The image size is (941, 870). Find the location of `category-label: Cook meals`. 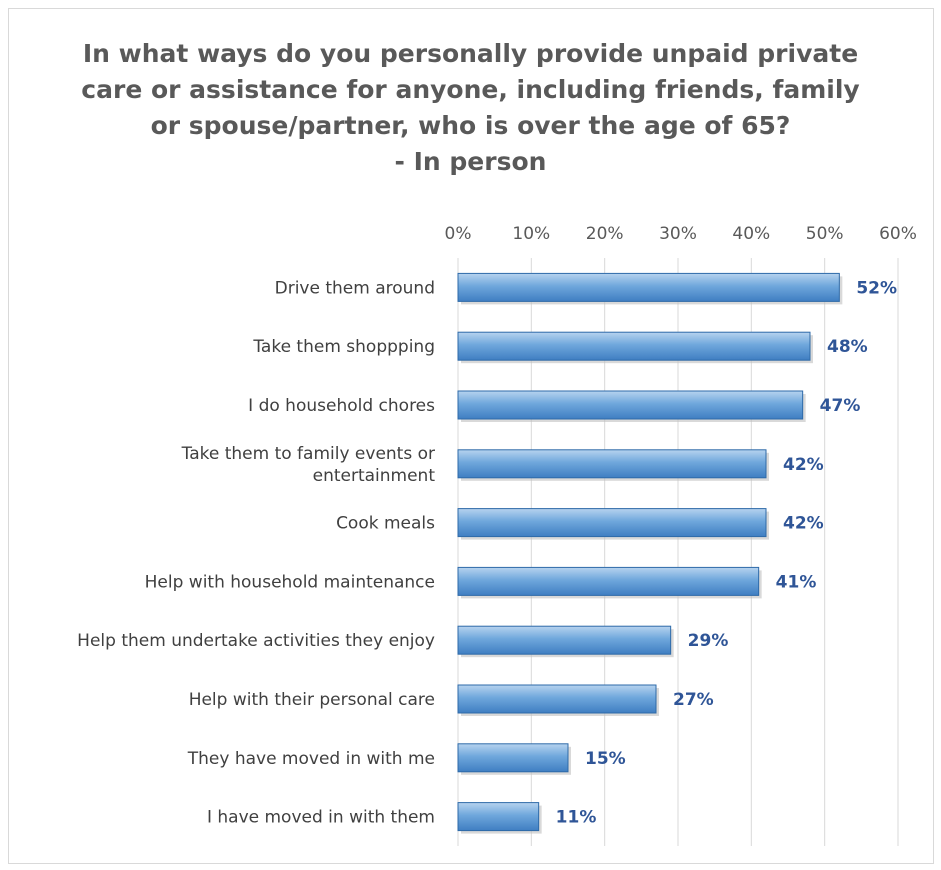

category-label: Cook meals is located at coordinates (385, 524).